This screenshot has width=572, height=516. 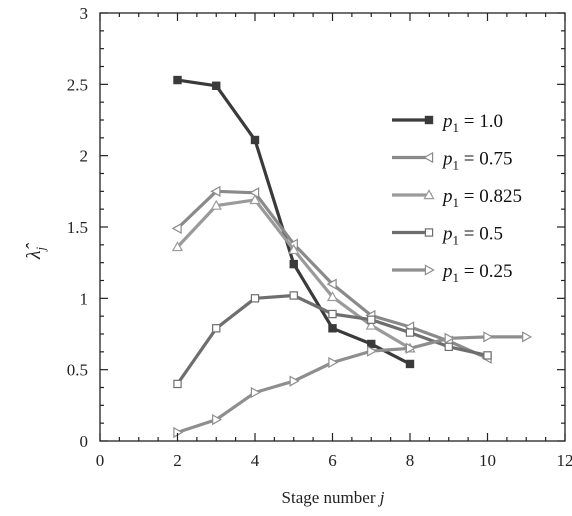 I want to click on y-tick-label: 3, so click(x=84, y=13).